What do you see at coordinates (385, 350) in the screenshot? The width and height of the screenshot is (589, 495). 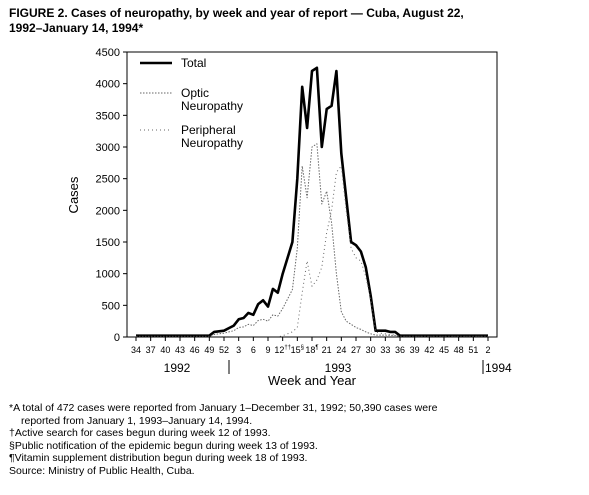 I see `x-tick-label-33-17: 33` at bounding box center [385, 350].